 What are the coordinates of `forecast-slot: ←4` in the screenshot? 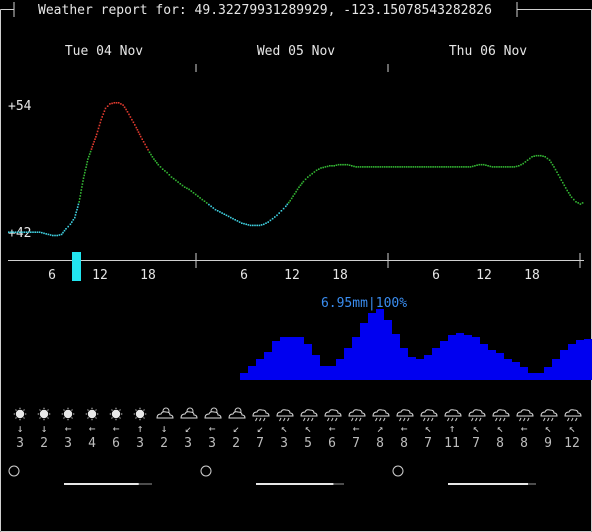 It's located at (92, 429).